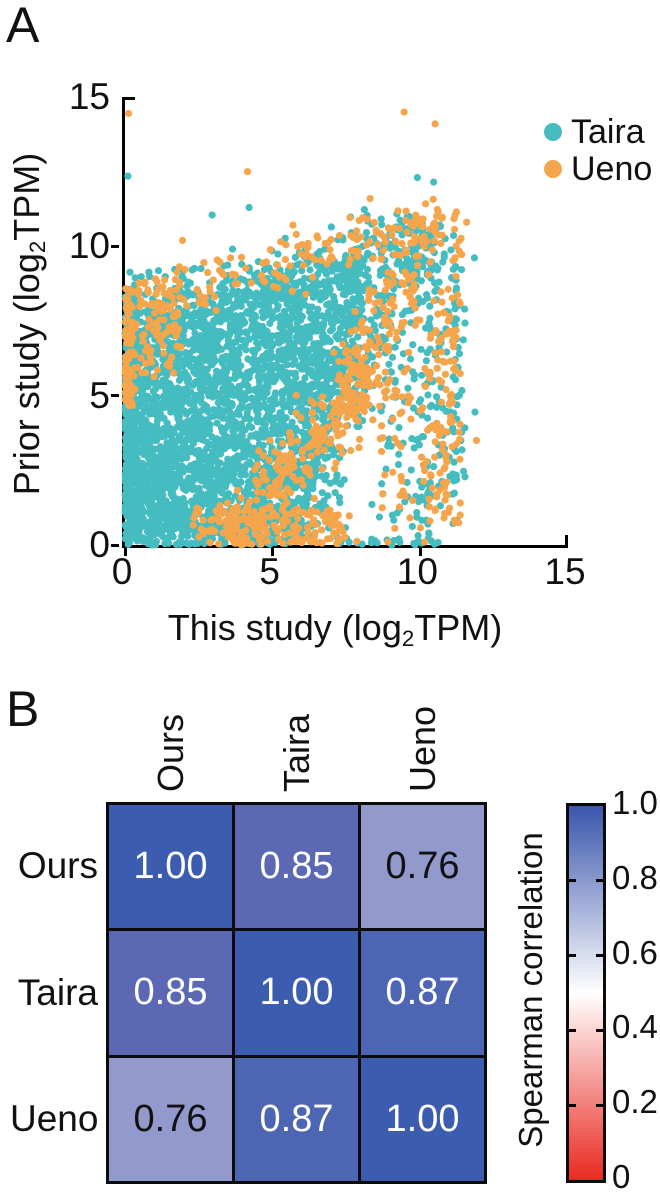 The width and height of the screenshot is (660, 1200). Describe the element at coordinates (89, 246) in the screenshot. I see `y-tick-label: 10` at that location.